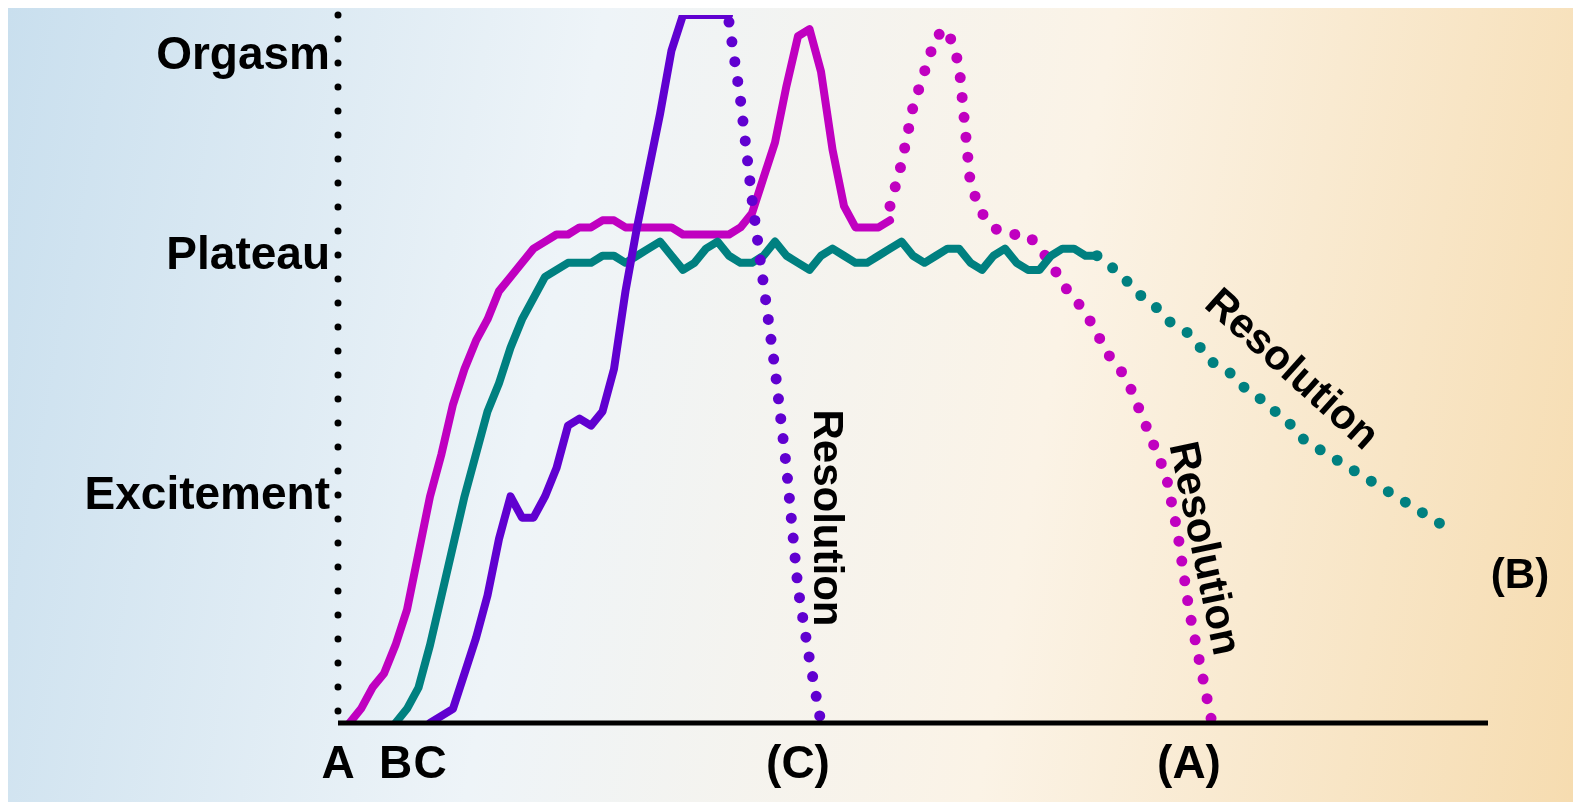 Image resolution: width=1581 pixels, height=810 pixels. I want to click on text: Orgasm, so click(243, 53).